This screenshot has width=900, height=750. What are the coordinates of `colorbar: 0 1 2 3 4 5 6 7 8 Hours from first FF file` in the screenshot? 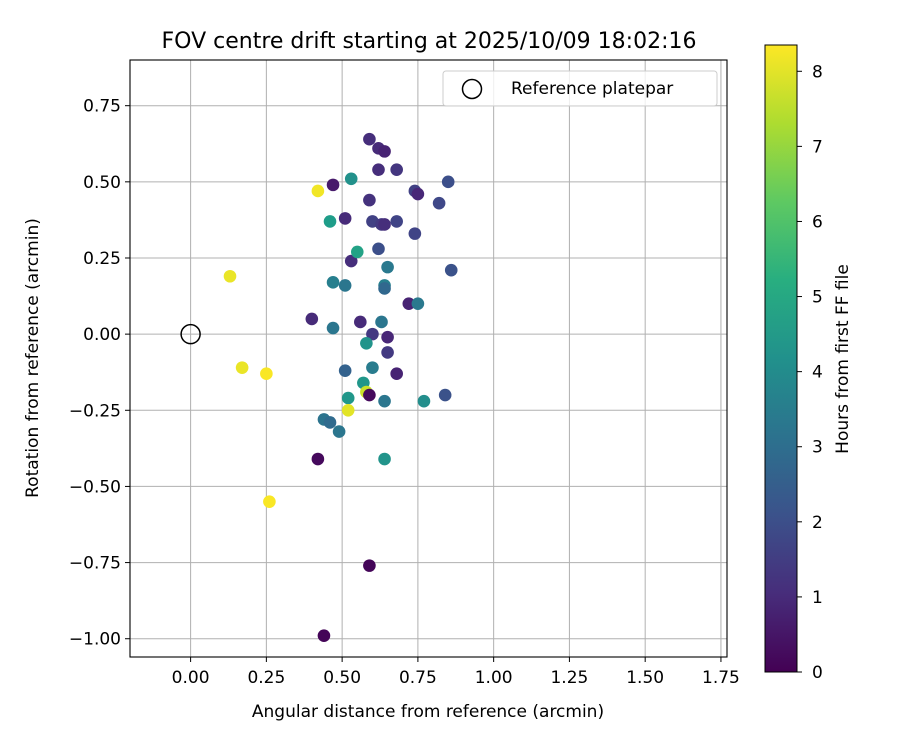 It's located at (808, 363).